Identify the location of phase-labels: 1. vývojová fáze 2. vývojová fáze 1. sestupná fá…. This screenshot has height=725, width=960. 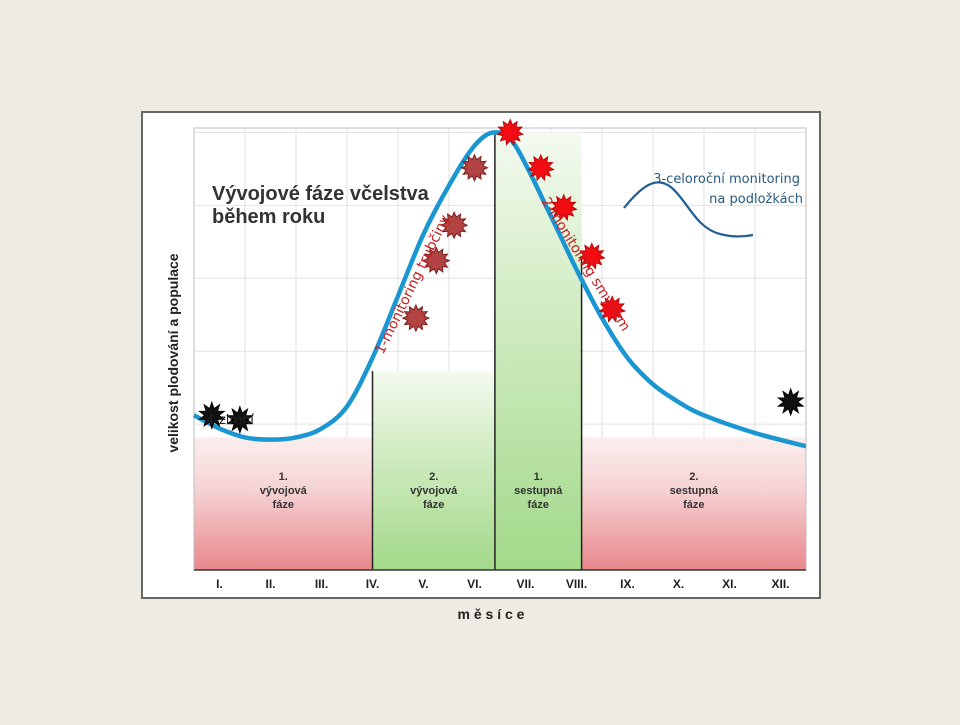
(489, 491).